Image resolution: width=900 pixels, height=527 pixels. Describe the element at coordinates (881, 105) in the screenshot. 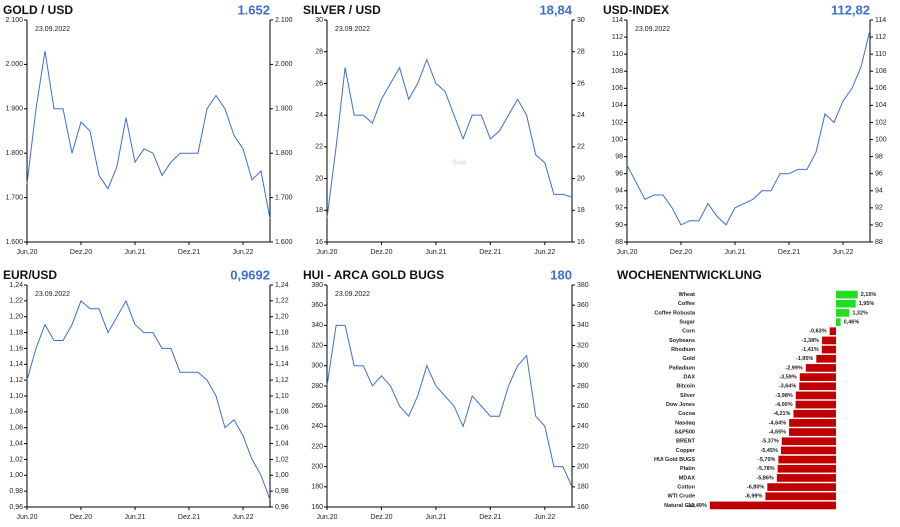

I see `y2-tick-label: 104` at that location.